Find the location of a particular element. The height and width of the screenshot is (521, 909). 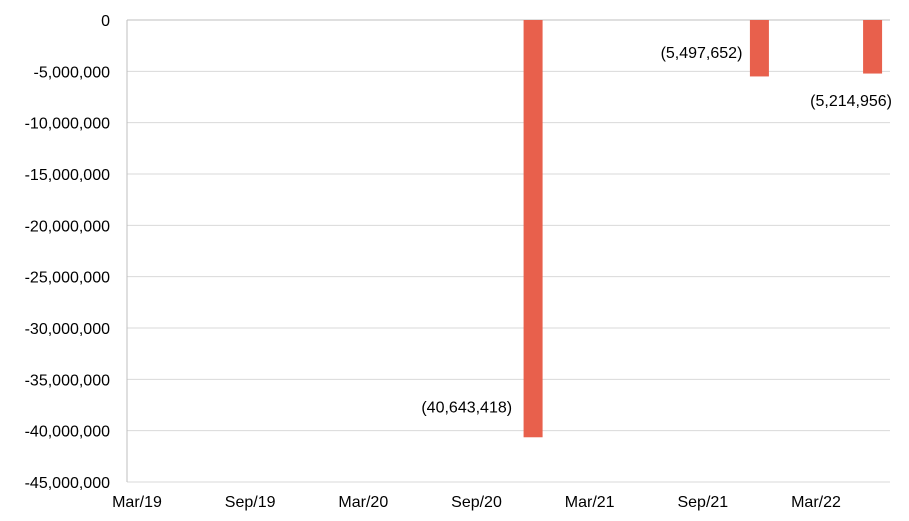

y-tick-label: -30,000,000 is located at coordinates (68, 329).